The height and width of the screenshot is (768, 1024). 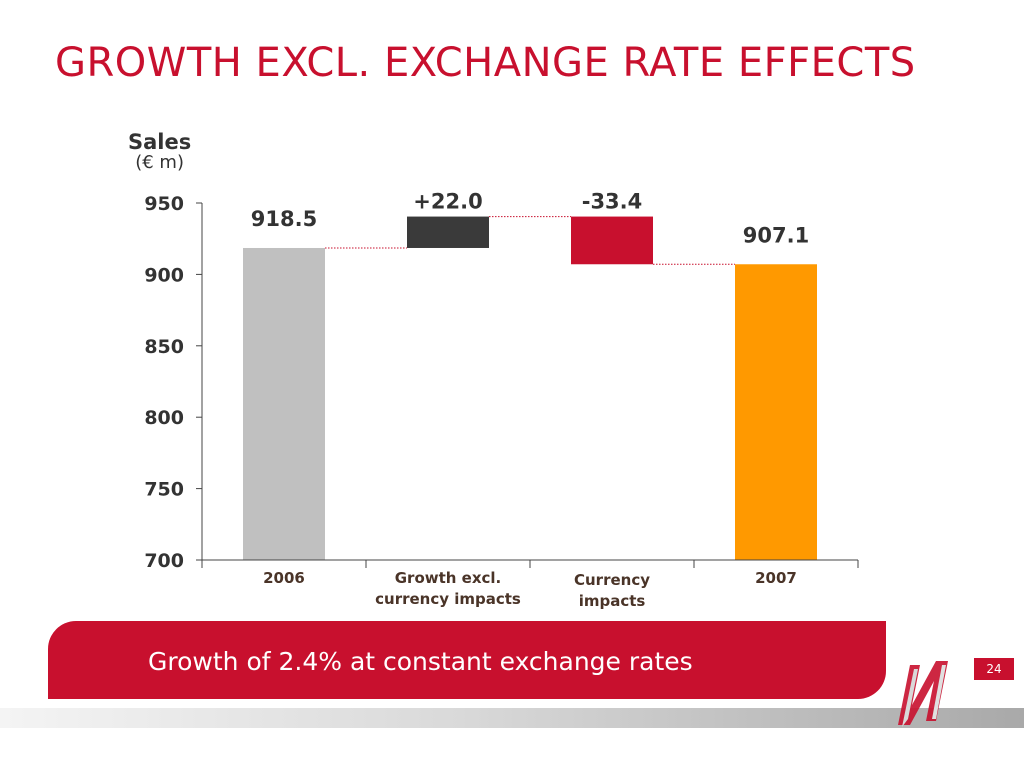 I want to click on data-label: -33.4, so click(x=612, y=202).